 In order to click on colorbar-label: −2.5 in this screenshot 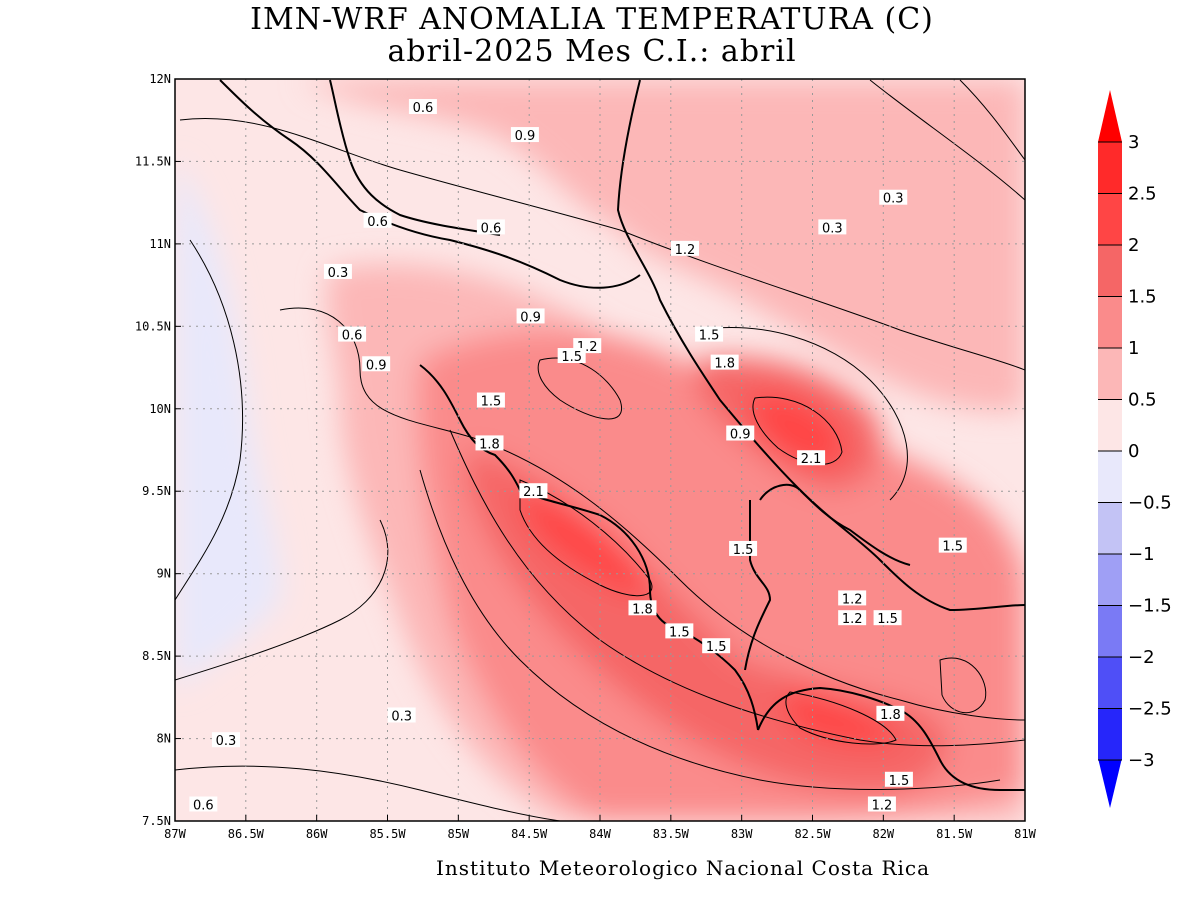, I will do `click(1150, 709)`.